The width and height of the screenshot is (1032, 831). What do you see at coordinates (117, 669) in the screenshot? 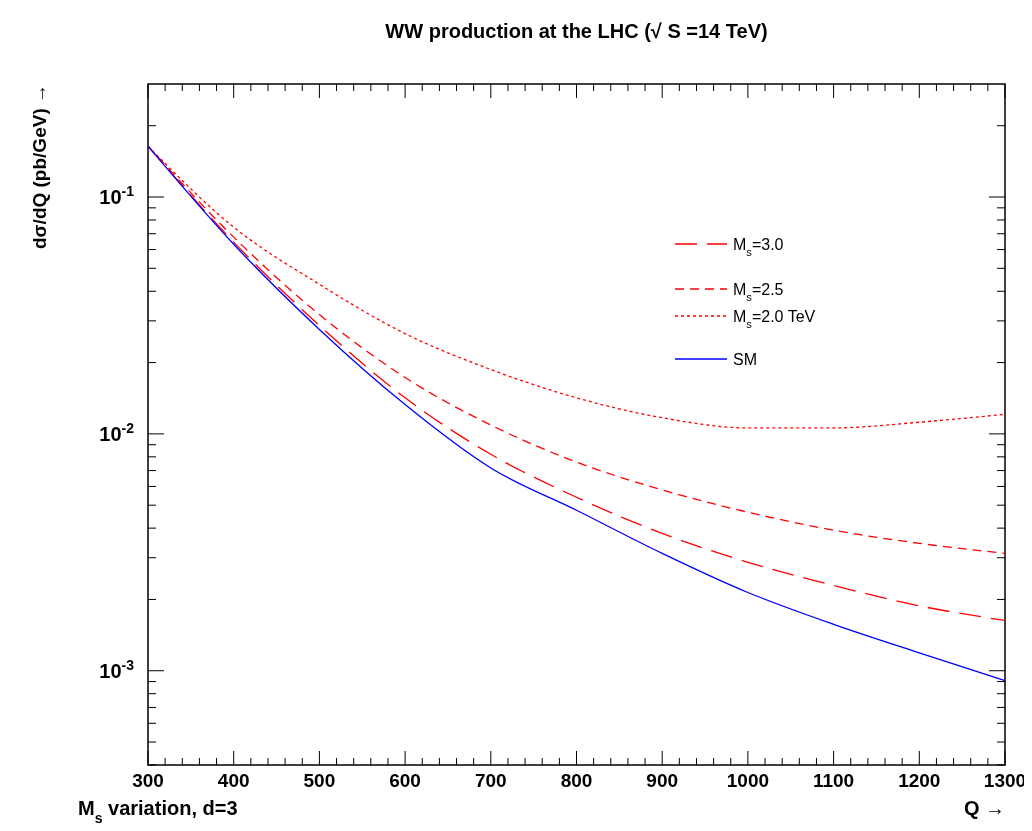
I see `y-tick-label: 10$^{-3}$` at bounding box center [117, 669].